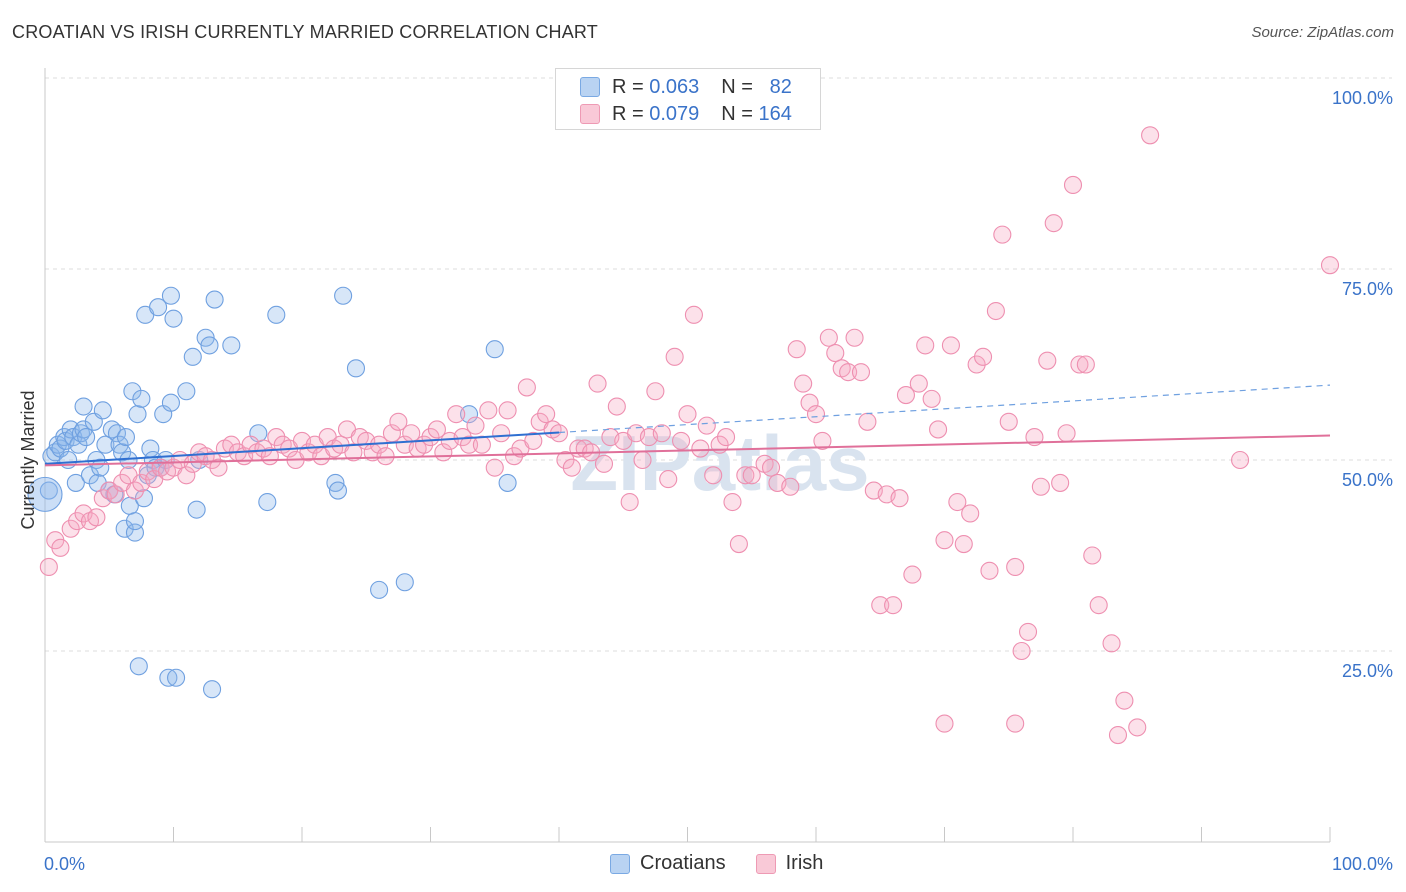 The image size is (1406, 892). What do you see at coordinates (1362, 864) in the screenshot?
I see `x-tick-label: 100.0%` at bounding box center [1362, 864].